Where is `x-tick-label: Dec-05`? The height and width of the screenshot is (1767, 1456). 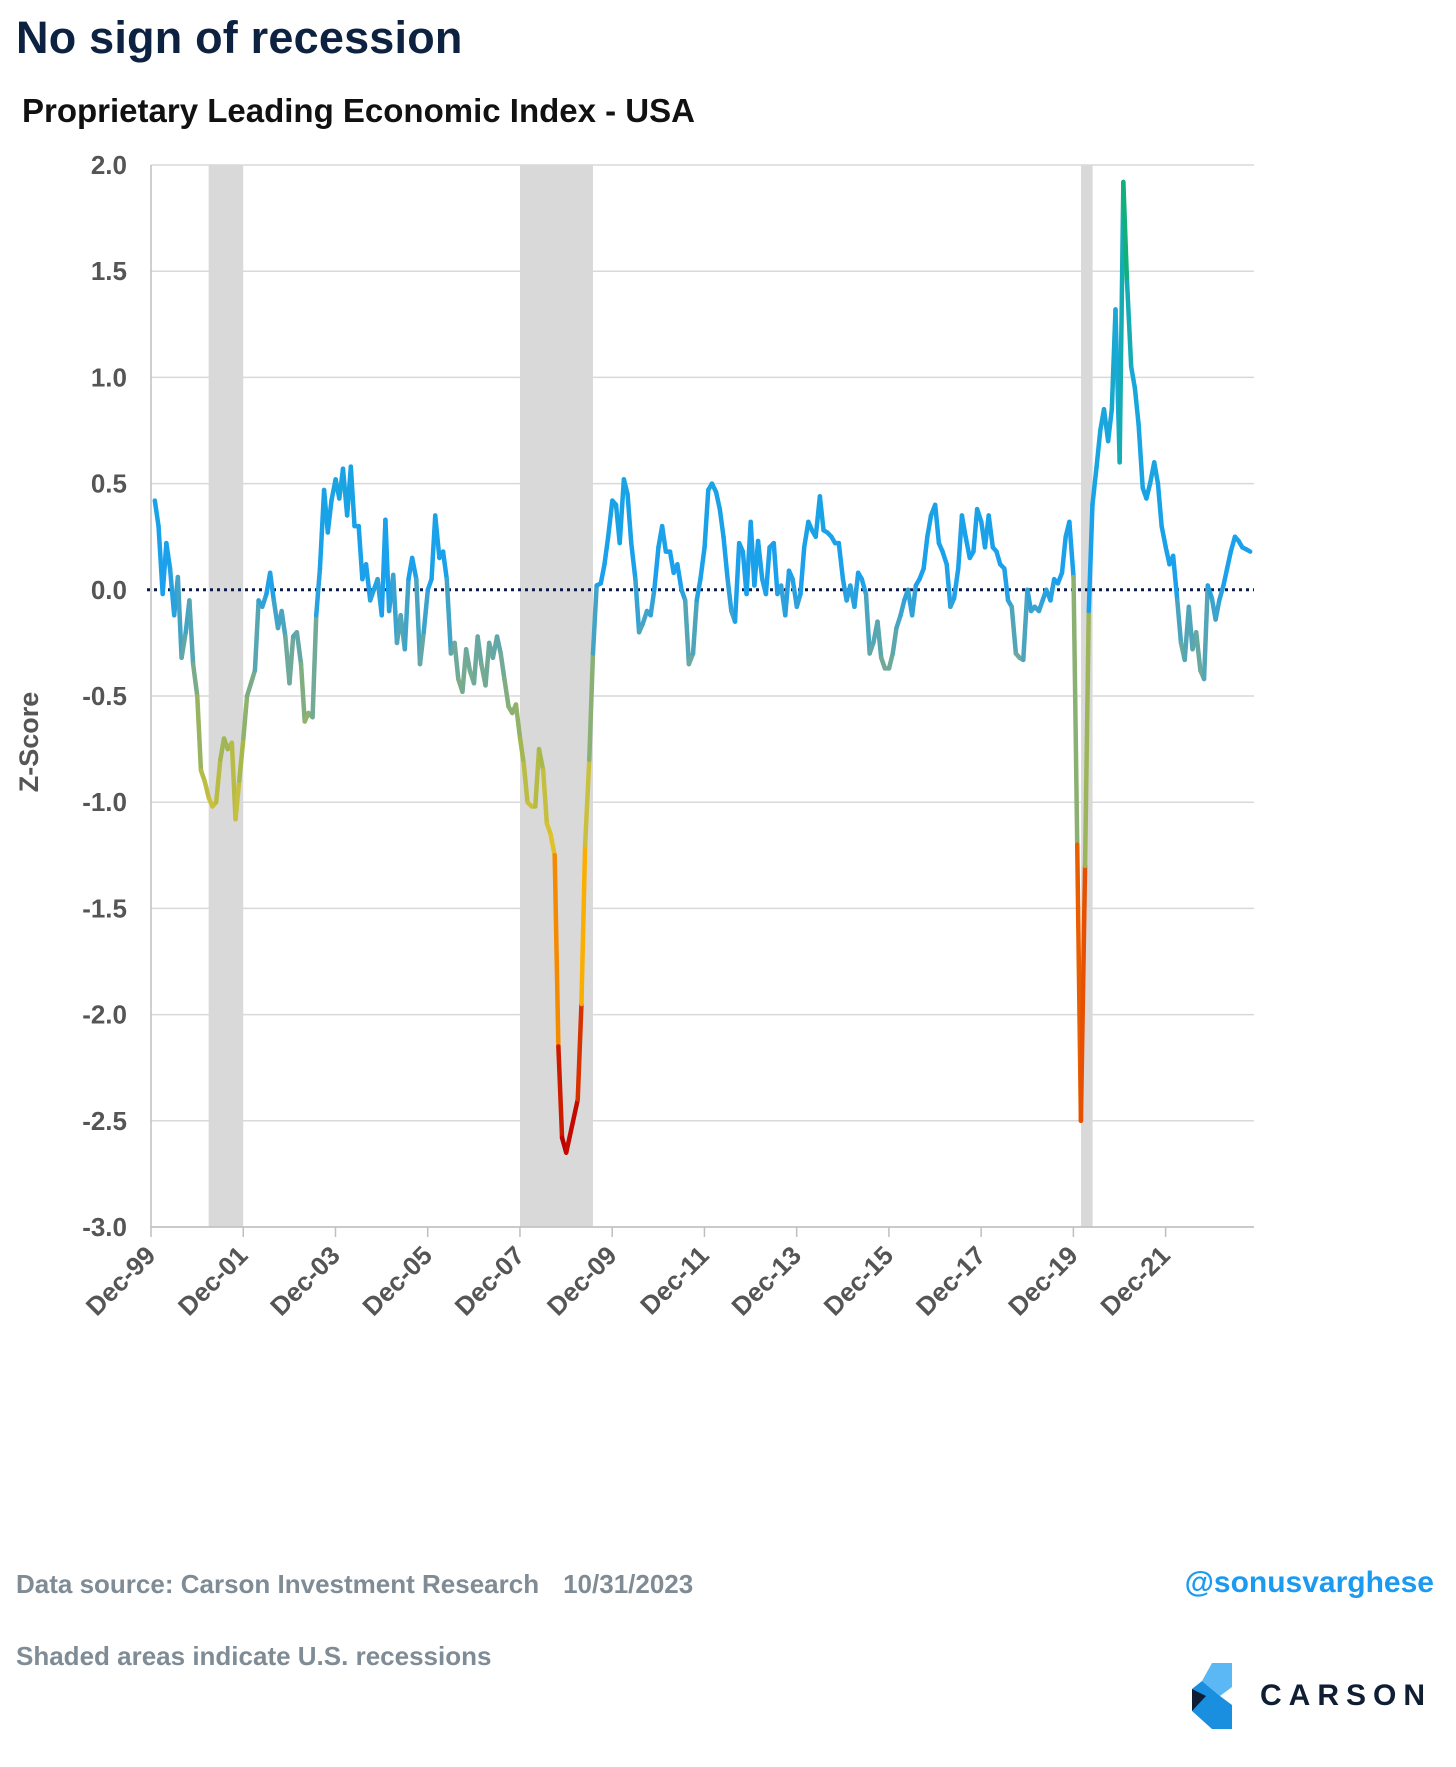
x-tick-label: Dec-05 is located at coordinates (397, 1281).